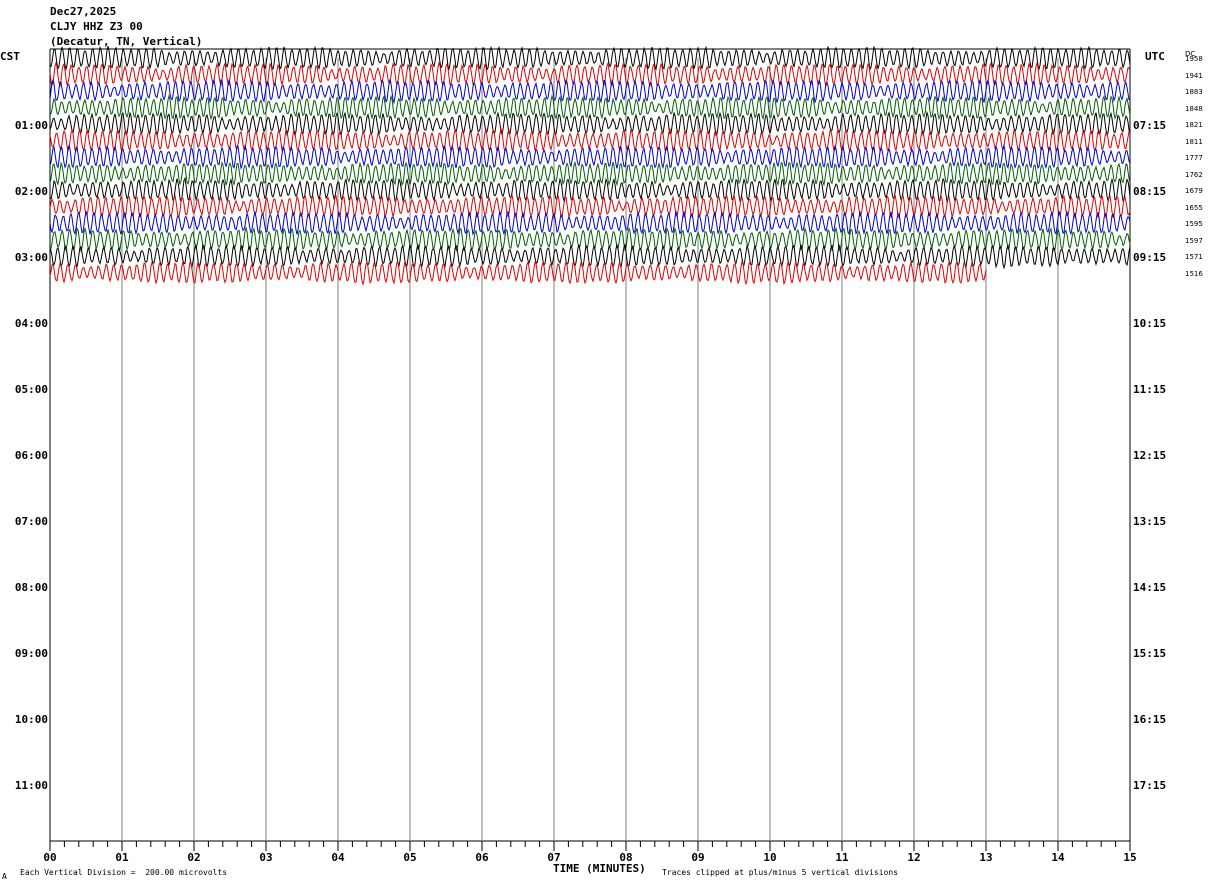  Describe the element at coordinates (626, 857) in the screenshot. I see `x-tick-label: 08` at that location.